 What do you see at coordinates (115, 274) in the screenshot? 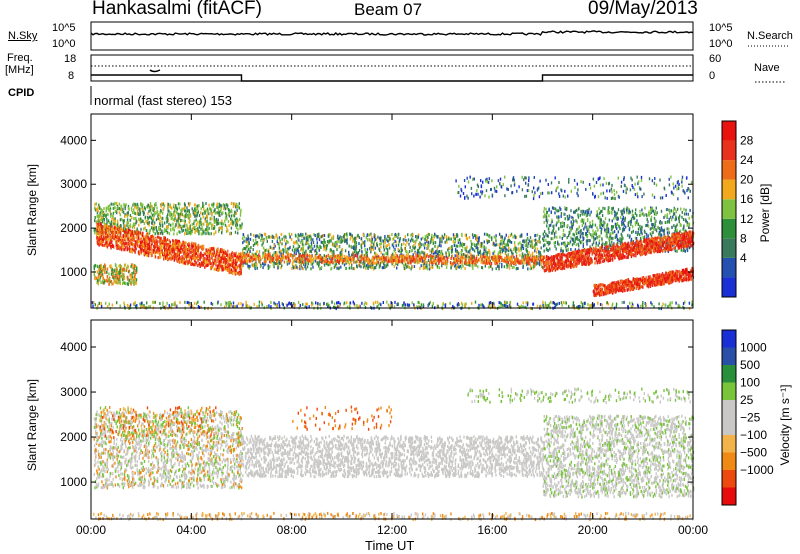
I see `power-lower-early` at bounding box center [115, 274].